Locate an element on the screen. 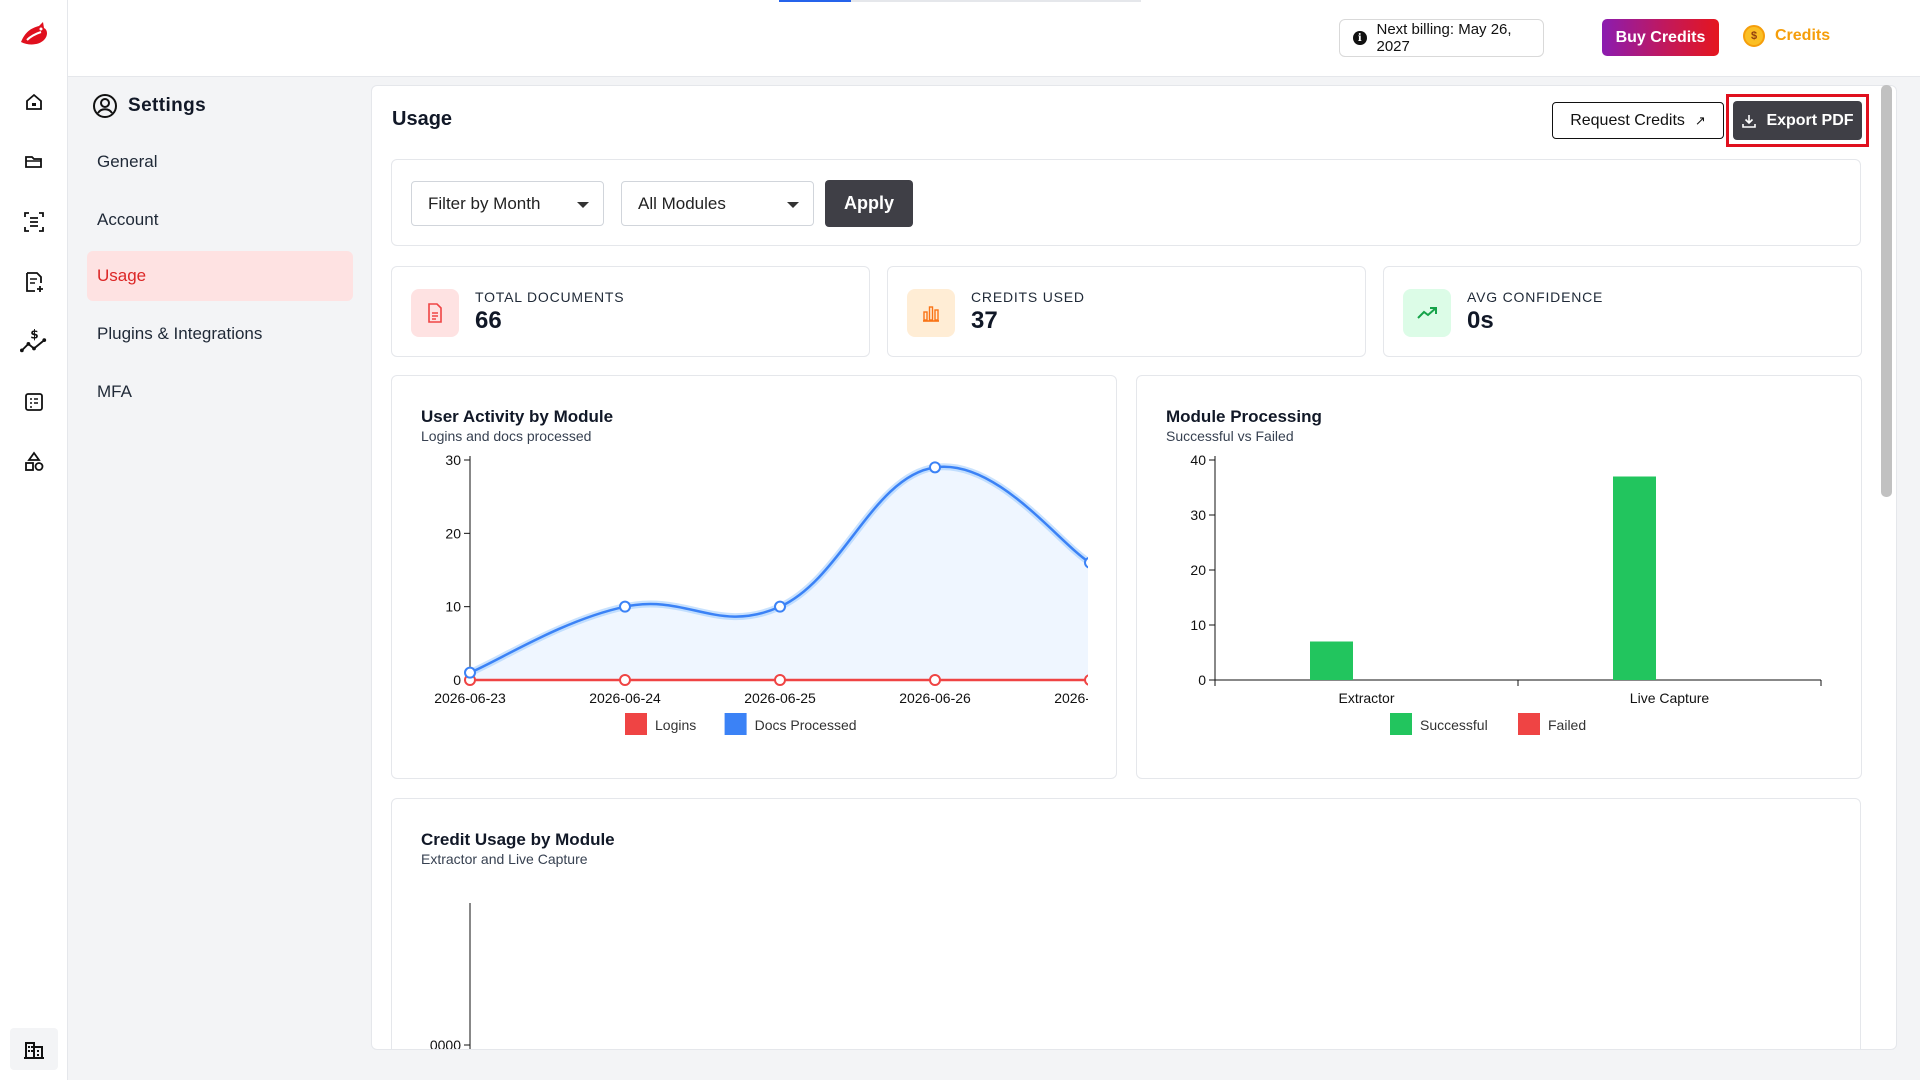 The height and width of the screenshot is (1080, 1920). stat-card-avg-confidence: AVG CONFIDENCE 0s is located at coordinates (1622, 311).